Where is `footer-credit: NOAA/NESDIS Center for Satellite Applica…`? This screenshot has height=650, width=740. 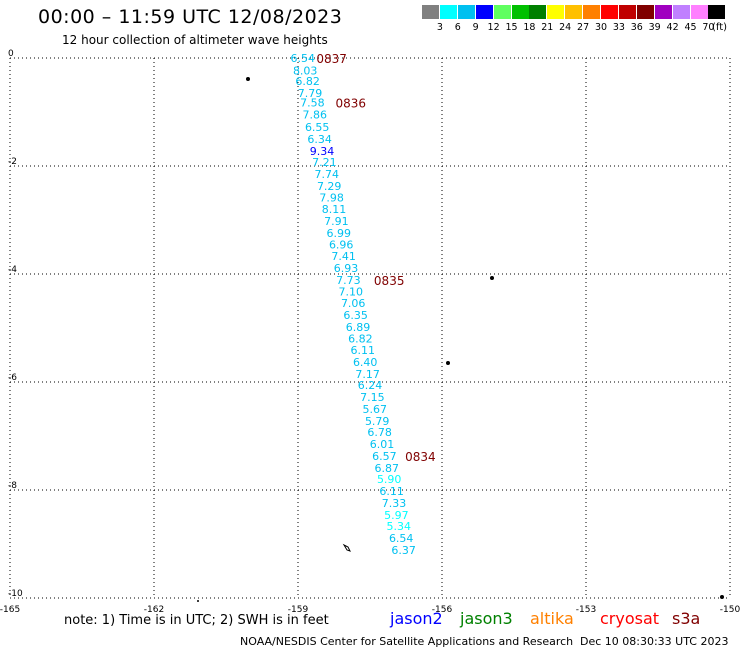
footer-credit: NOAA/NESDIS Center for Satellite Applica… is located at coordinates (407, 641).